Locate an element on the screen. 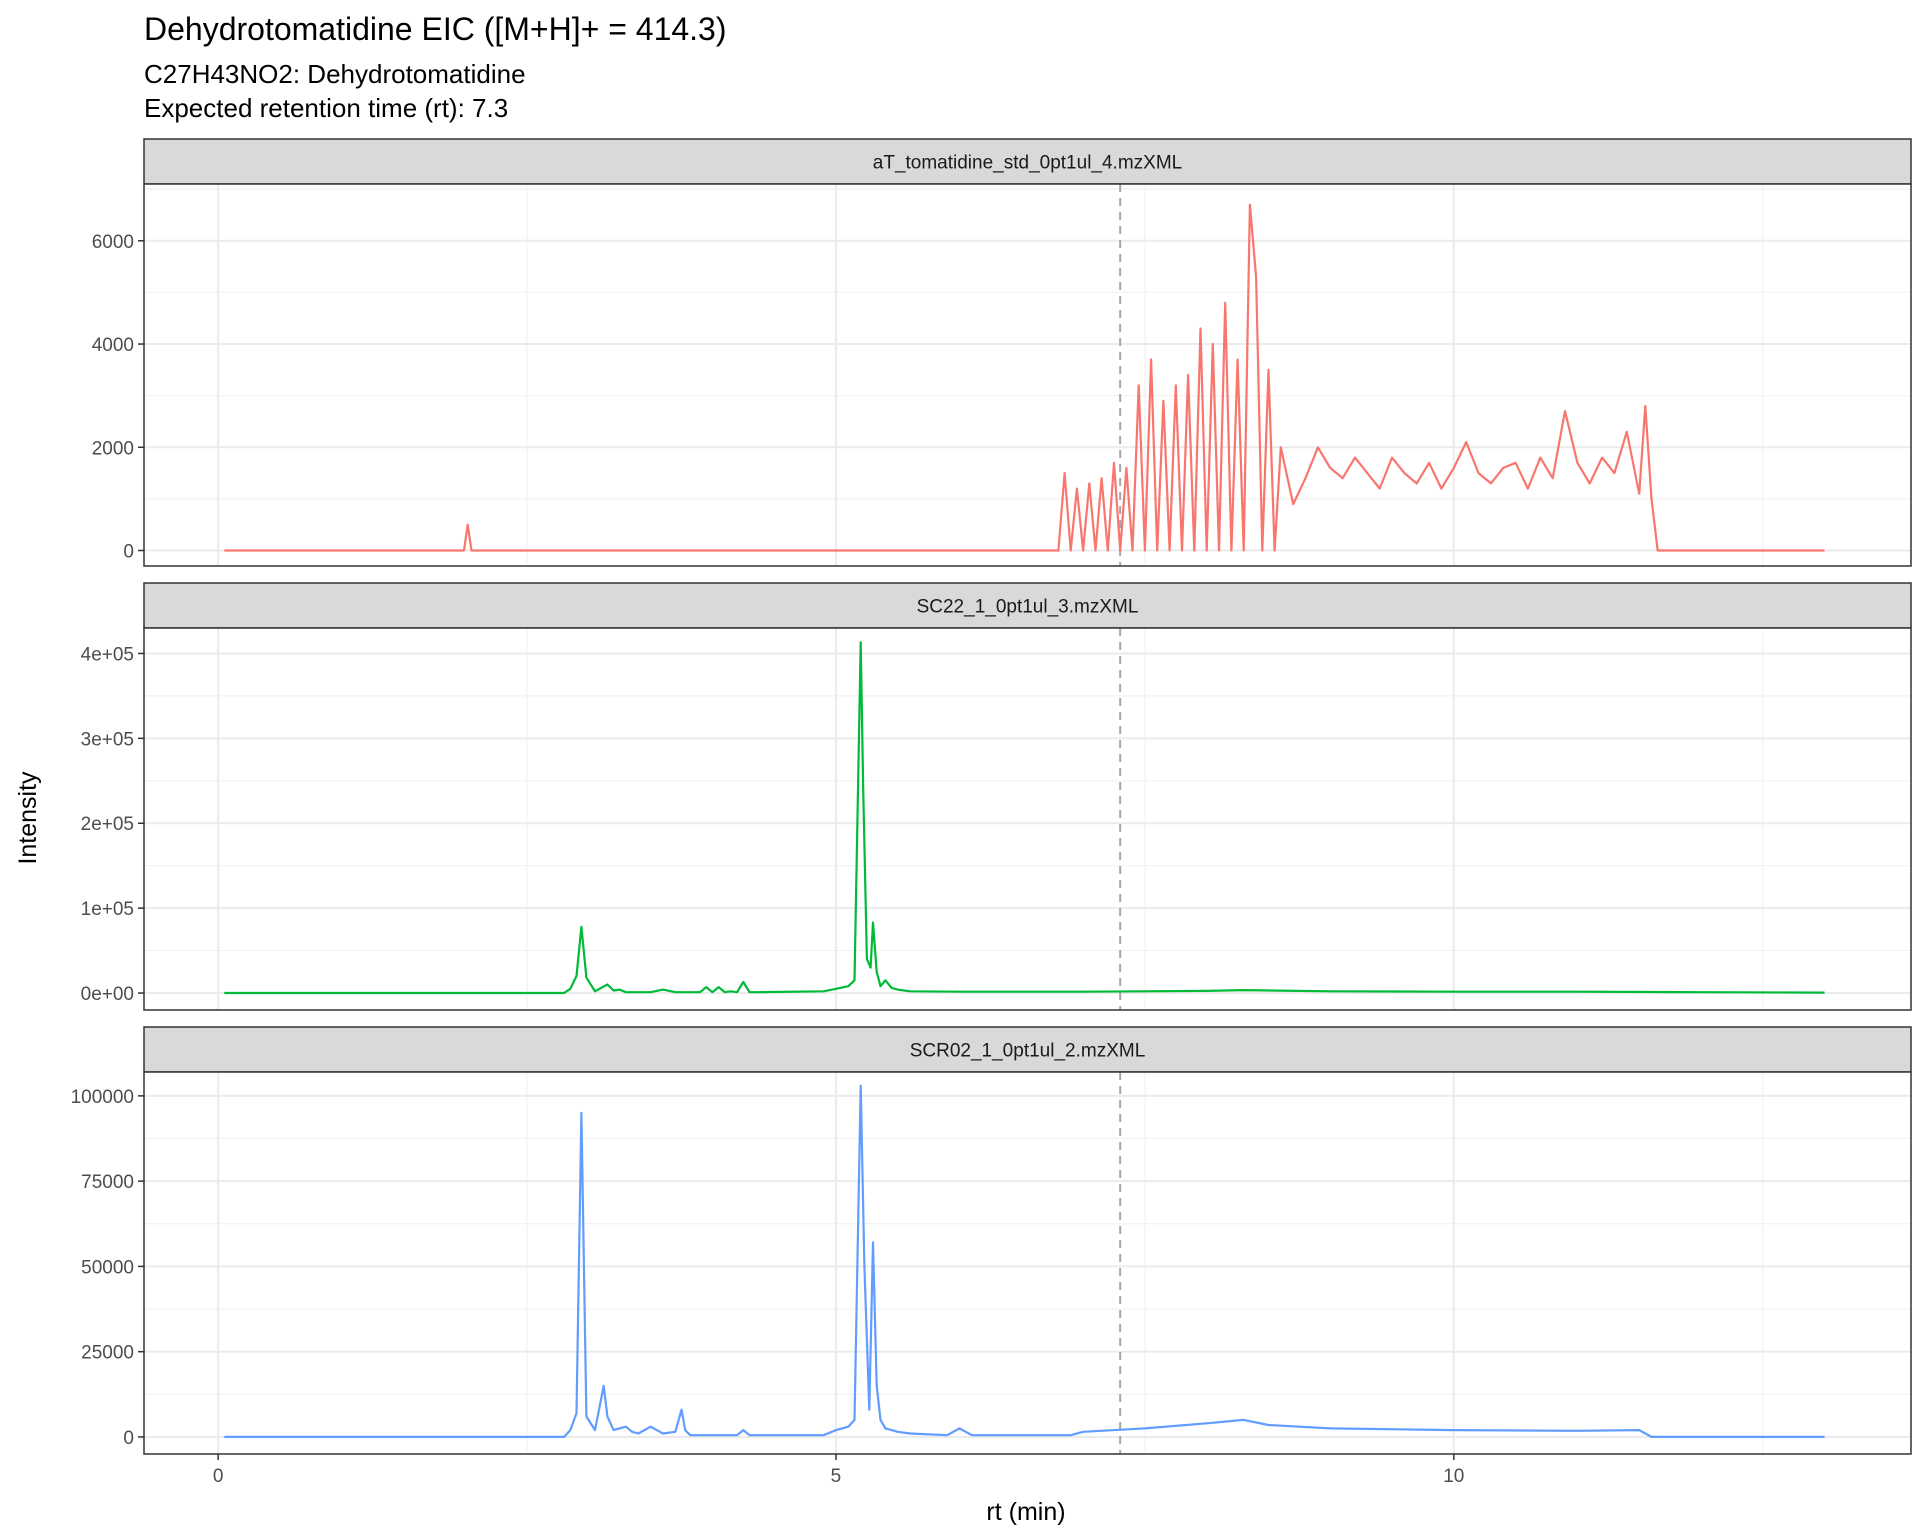 Image resolution: width=1920 pixels, height=1536 pixels. facet-strip-label: aT_tomatidine_std_0pt1ul_4.mzXML is located at coordinates (1027, 163).